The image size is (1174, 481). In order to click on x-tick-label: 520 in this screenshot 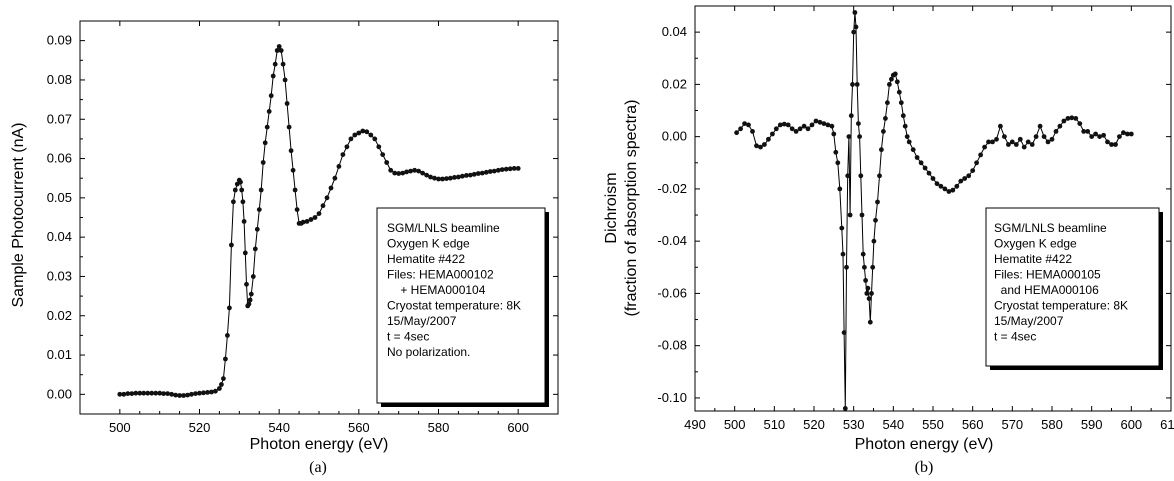, I will do `click(200, 427)`.